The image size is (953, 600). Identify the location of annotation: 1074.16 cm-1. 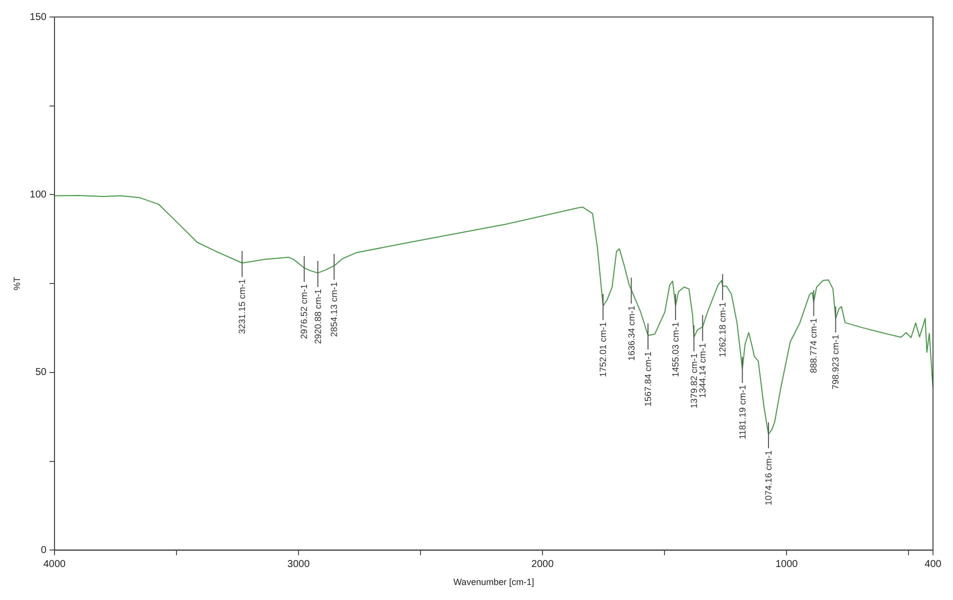
(768, 478).